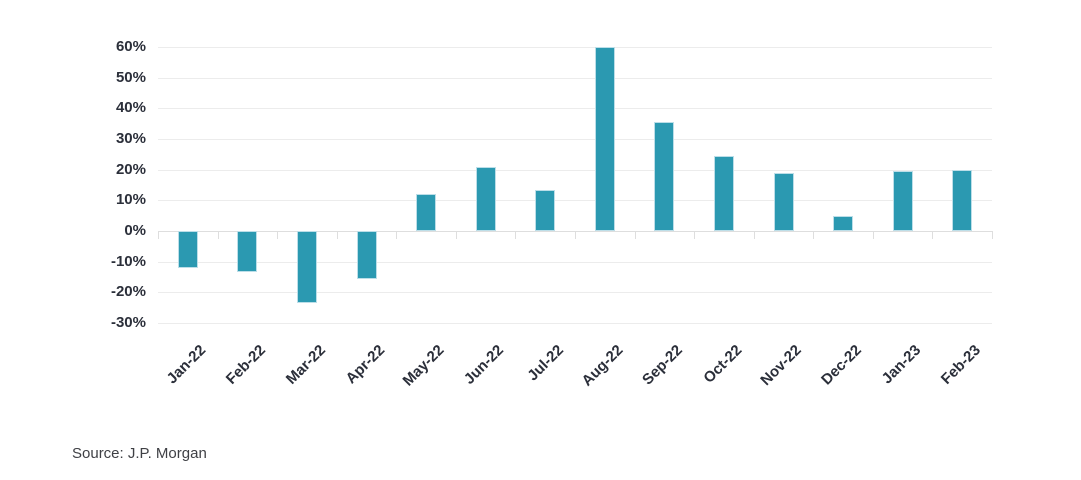  Describe the element at coordinates (305, 364) in the screenshot. I see `x-axis-label-mar-22: Mar-22` at that location.